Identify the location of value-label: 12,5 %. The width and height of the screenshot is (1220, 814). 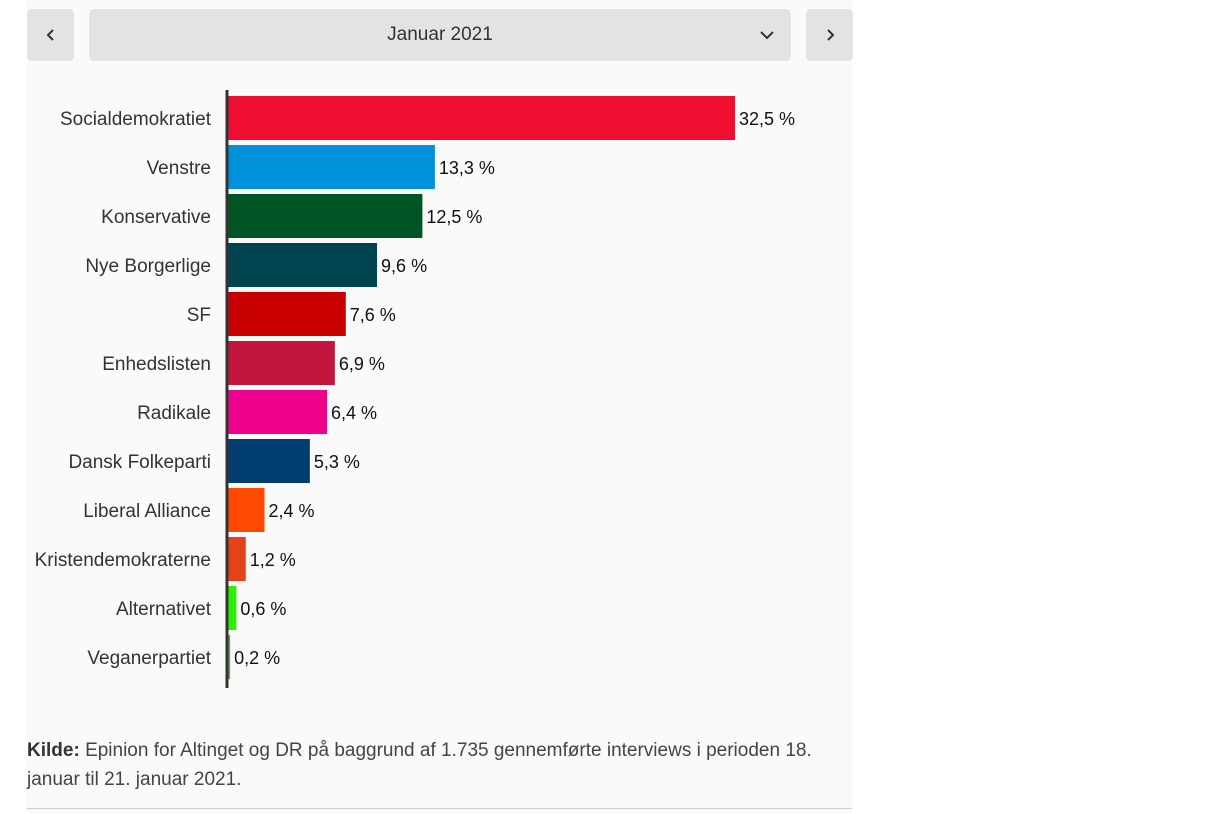
(454, 217).